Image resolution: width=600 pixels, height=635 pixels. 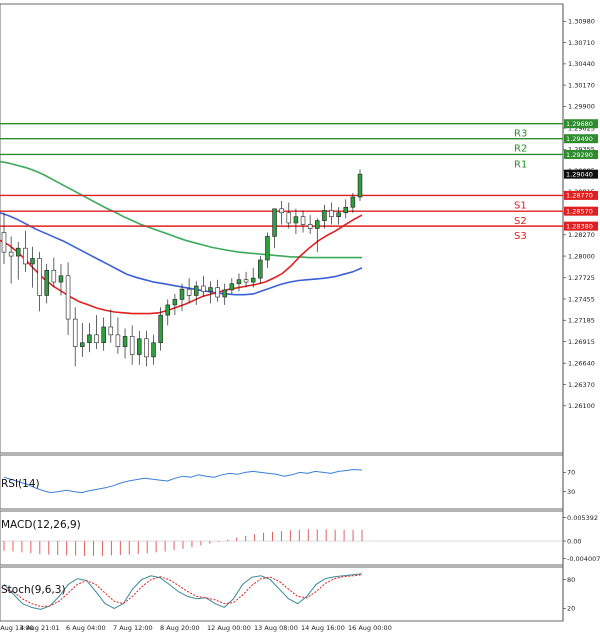 What do you see at coordinates (571, 473) in the screenshot?
I see `indicator-tick-label: 70` at bounding box center [571, 473].